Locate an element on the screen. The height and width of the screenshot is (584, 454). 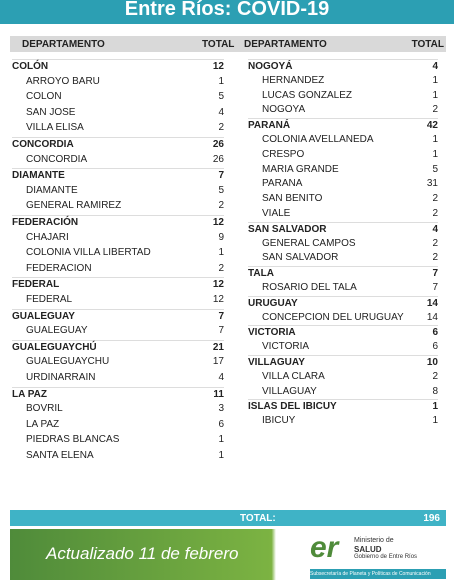
locality-name: COLONIA AVELLANEDA is located at coordinates (318, 139).